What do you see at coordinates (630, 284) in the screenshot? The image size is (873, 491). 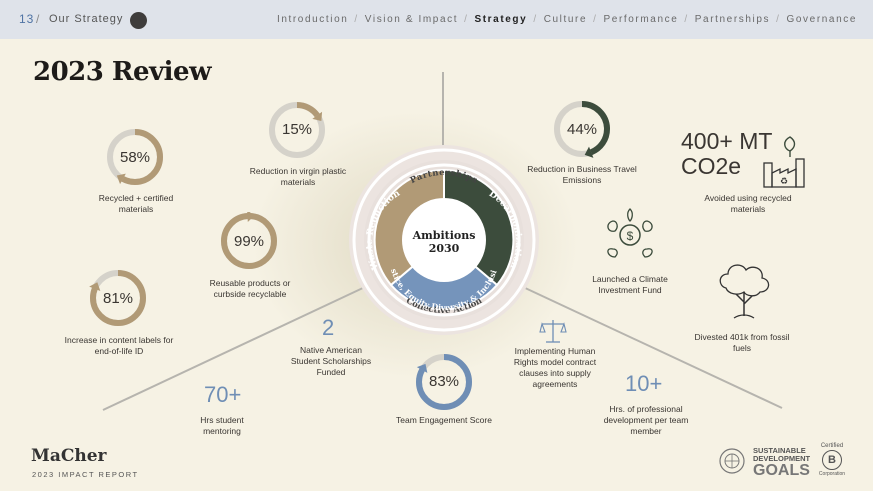 I see `climate-fund-label: Launched a Climate Investment Fund` at bounding box center [630, 284].